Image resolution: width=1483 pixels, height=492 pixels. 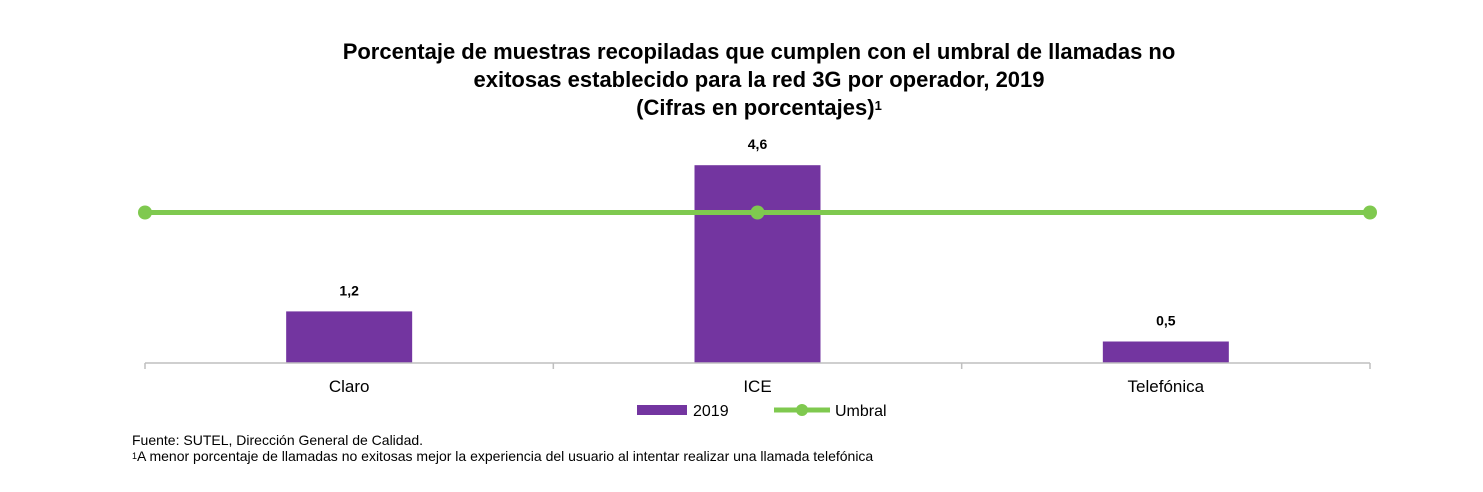 I want to click on bar-telefónica, so click(x=1165, y=352).